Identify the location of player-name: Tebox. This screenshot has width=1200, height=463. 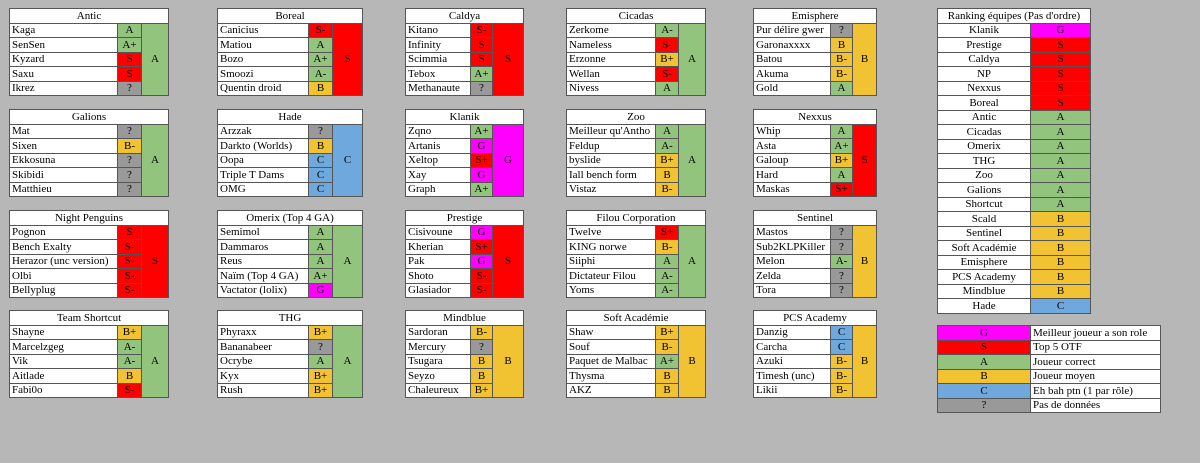
(438, 74).